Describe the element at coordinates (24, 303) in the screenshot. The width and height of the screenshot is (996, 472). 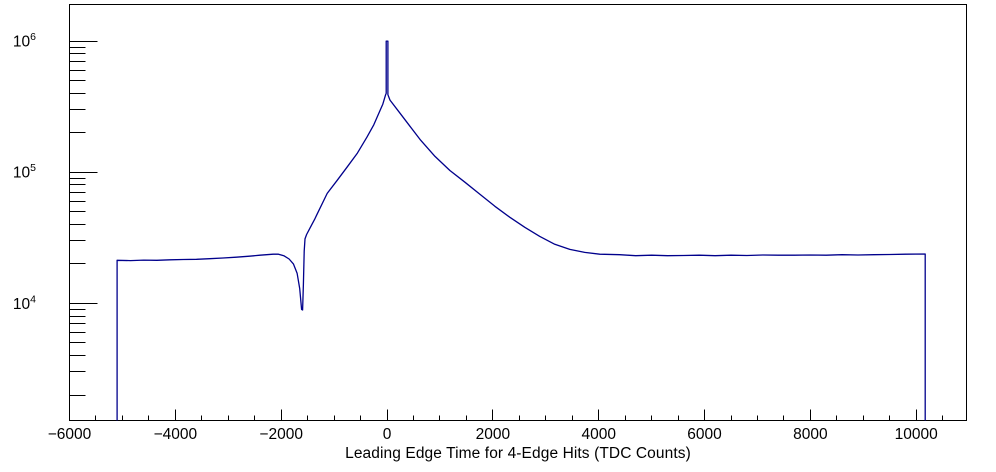
I see `y-tick-label: 10⁴` at that location.